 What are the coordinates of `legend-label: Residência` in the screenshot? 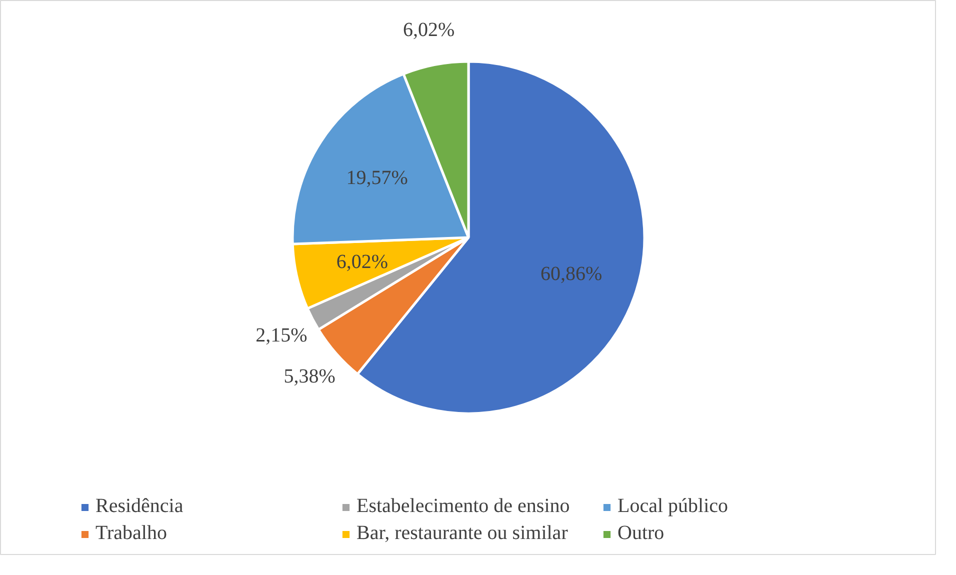 It's located at (140, 506).